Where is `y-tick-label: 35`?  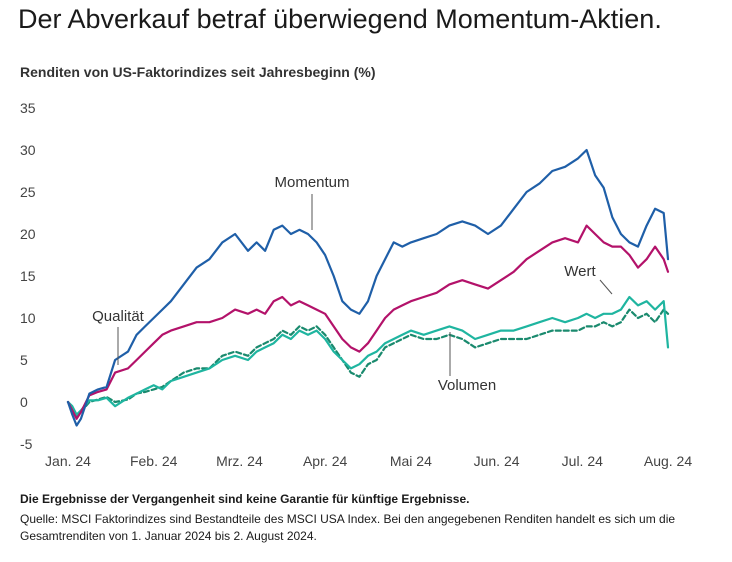
y-tick-label: 35 is located at coordinates (28, 108).